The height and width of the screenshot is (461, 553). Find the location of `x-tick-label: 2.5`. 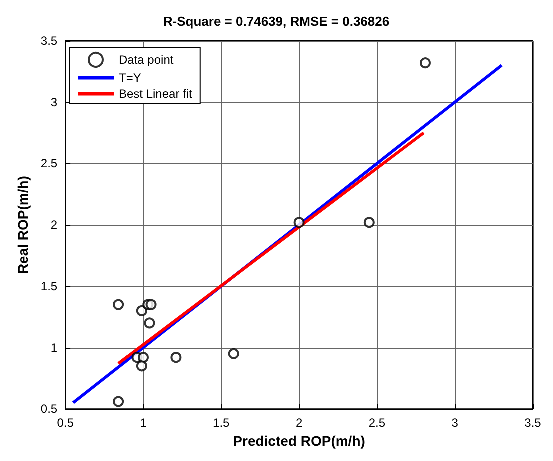

x-tick-label: 2.5 is located at coordinates (377, 423).